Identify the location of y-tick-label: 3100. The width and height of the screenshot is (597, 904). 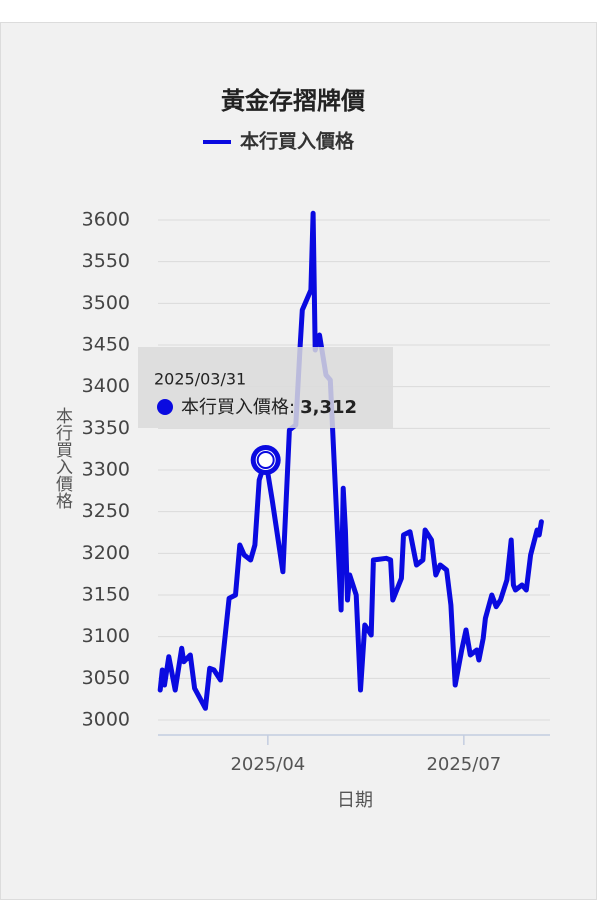
(106, 636).